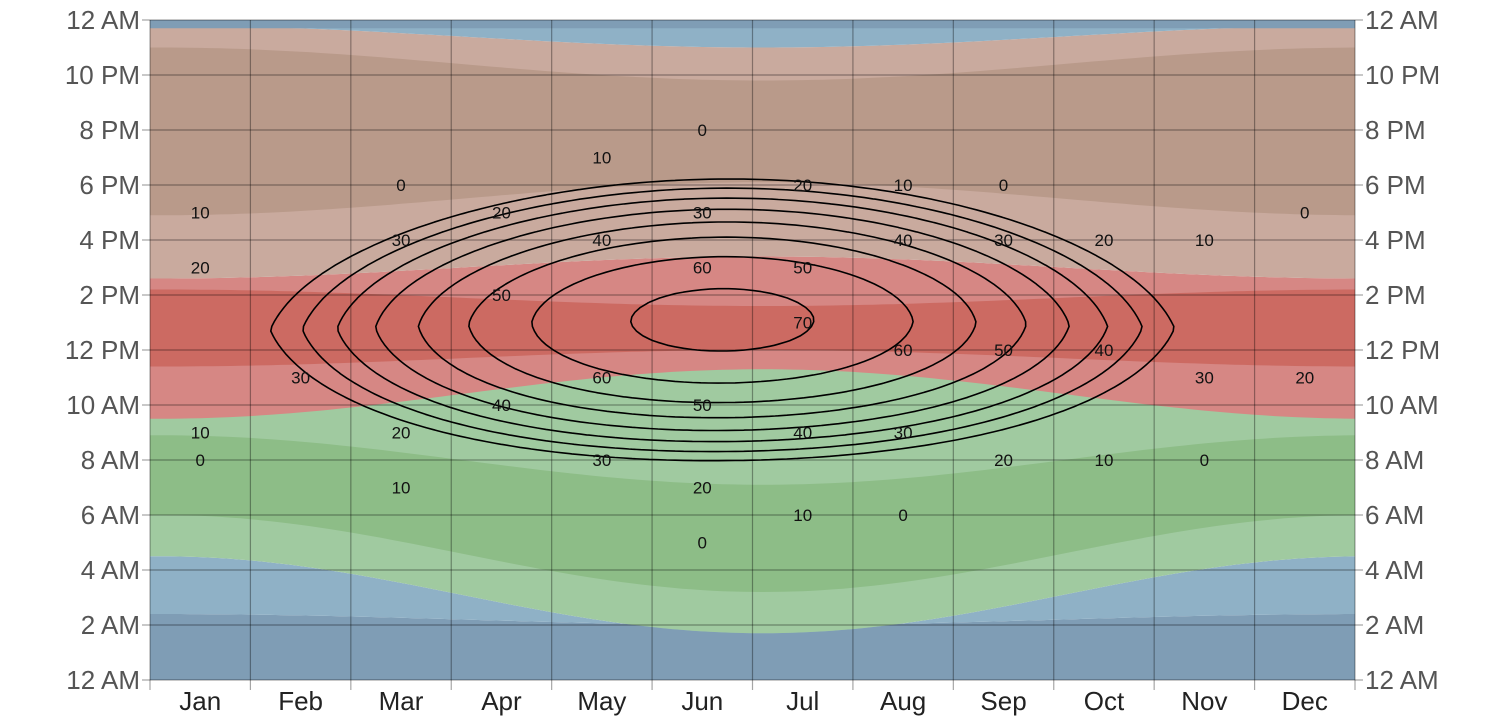 The height and width of the screenshot is (724, 1506). Describe the element at coordinates (1395, 240) in the screenshot. I see `y-tick-label-right: 4 PM` at that location.